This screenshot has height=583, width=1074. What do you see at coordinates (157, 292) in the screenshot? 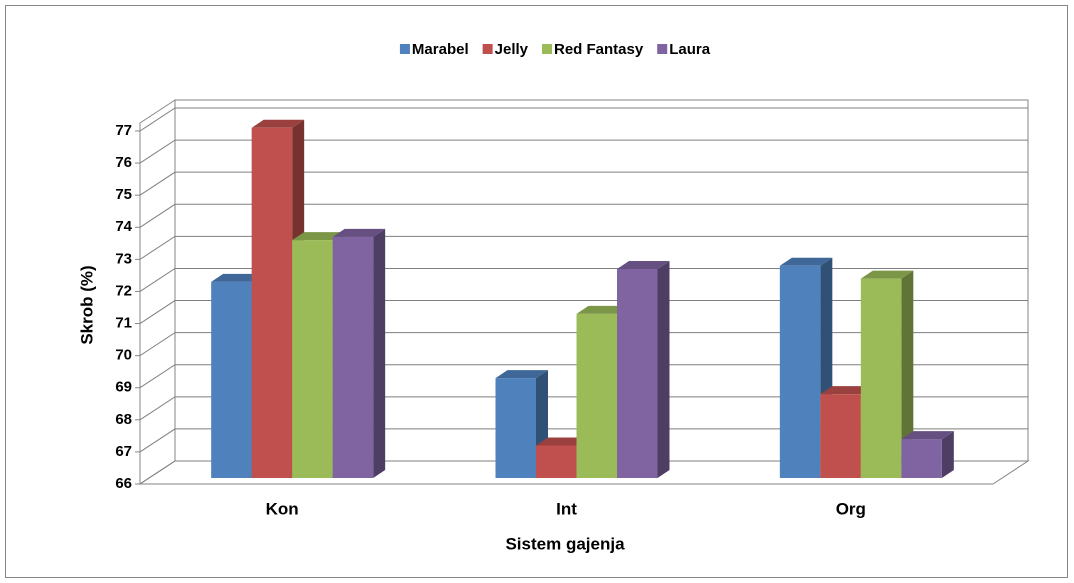
I see `side-wall` at bounding box center [157, 292].